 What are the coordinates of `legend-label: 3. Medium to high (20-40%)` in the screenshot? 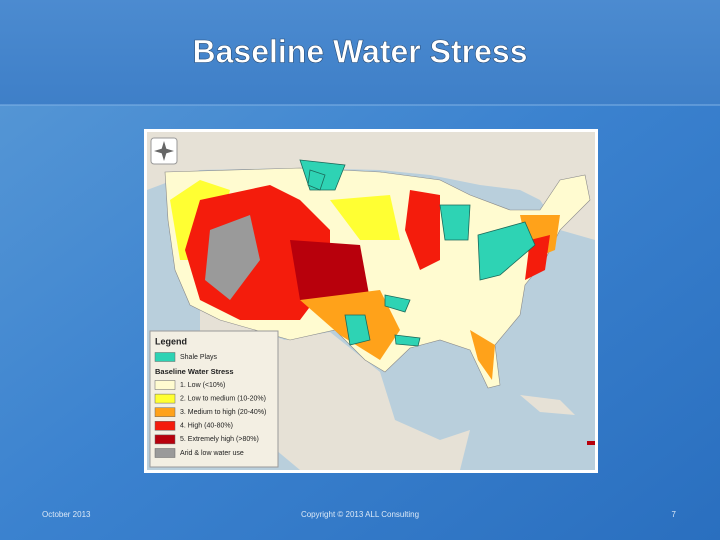 It's located at (223, 412).